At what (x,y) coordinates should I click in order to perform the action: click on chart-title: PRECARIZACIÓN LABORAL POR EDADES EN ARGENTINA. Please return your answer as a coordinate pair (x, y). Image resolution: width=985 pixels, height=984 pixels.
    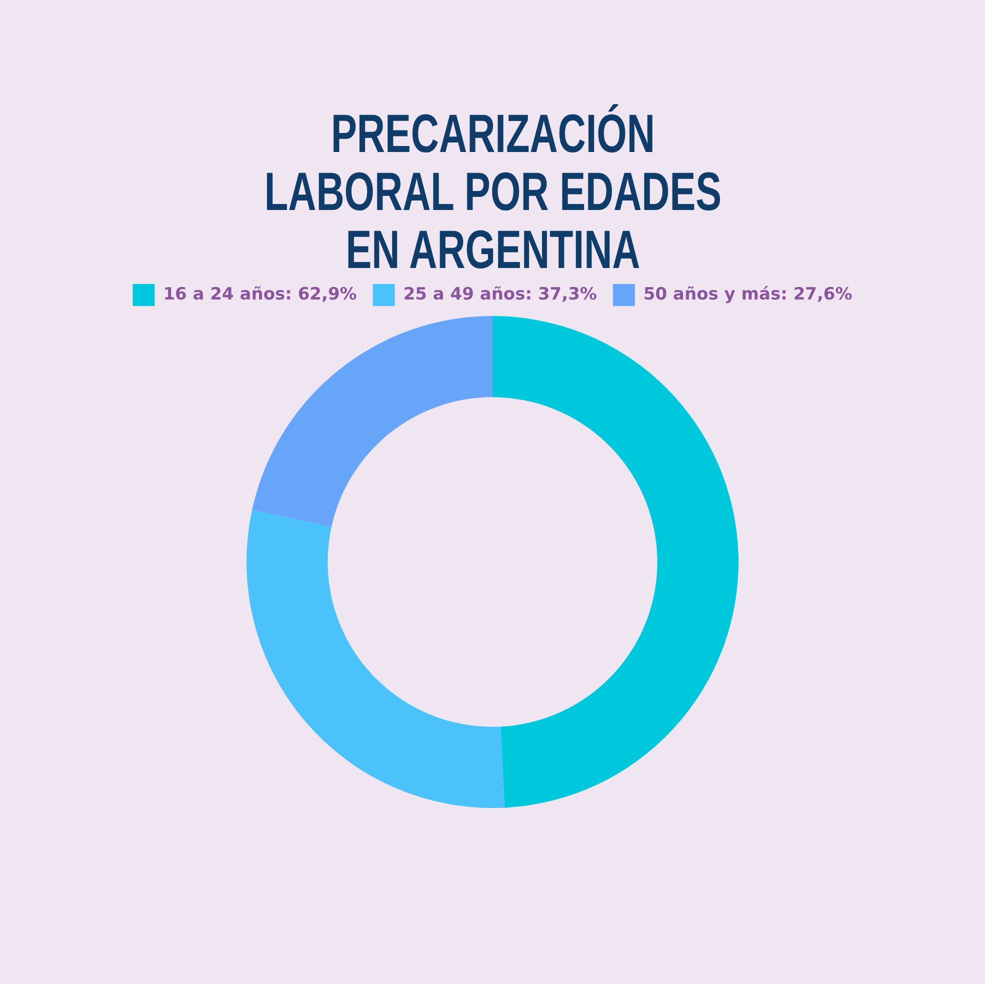
    Looking at the image, I should click on (492, 192).